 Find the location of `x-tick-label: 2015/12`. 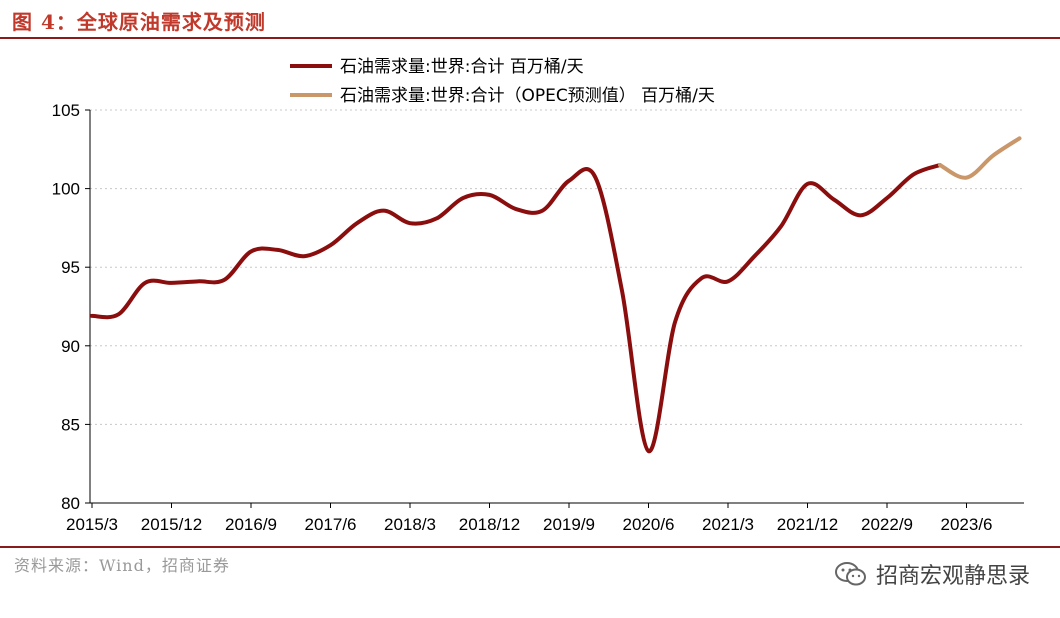

x-tick-label: 2015/12 is located at coordinates (171, 524).